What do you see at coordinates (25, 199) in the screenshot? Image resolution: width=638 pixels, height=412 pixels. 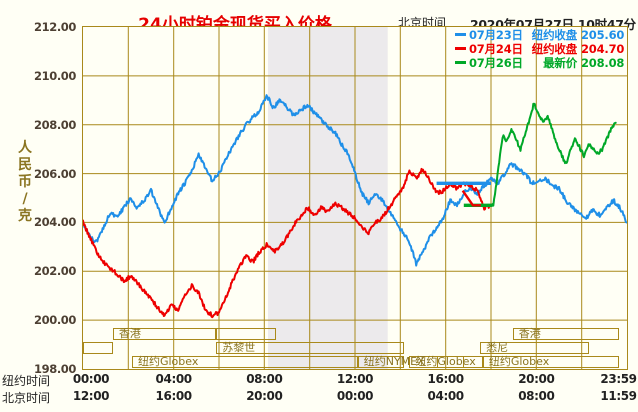 I see `y-axis-title-char: /` at bounding box center [25, 199].